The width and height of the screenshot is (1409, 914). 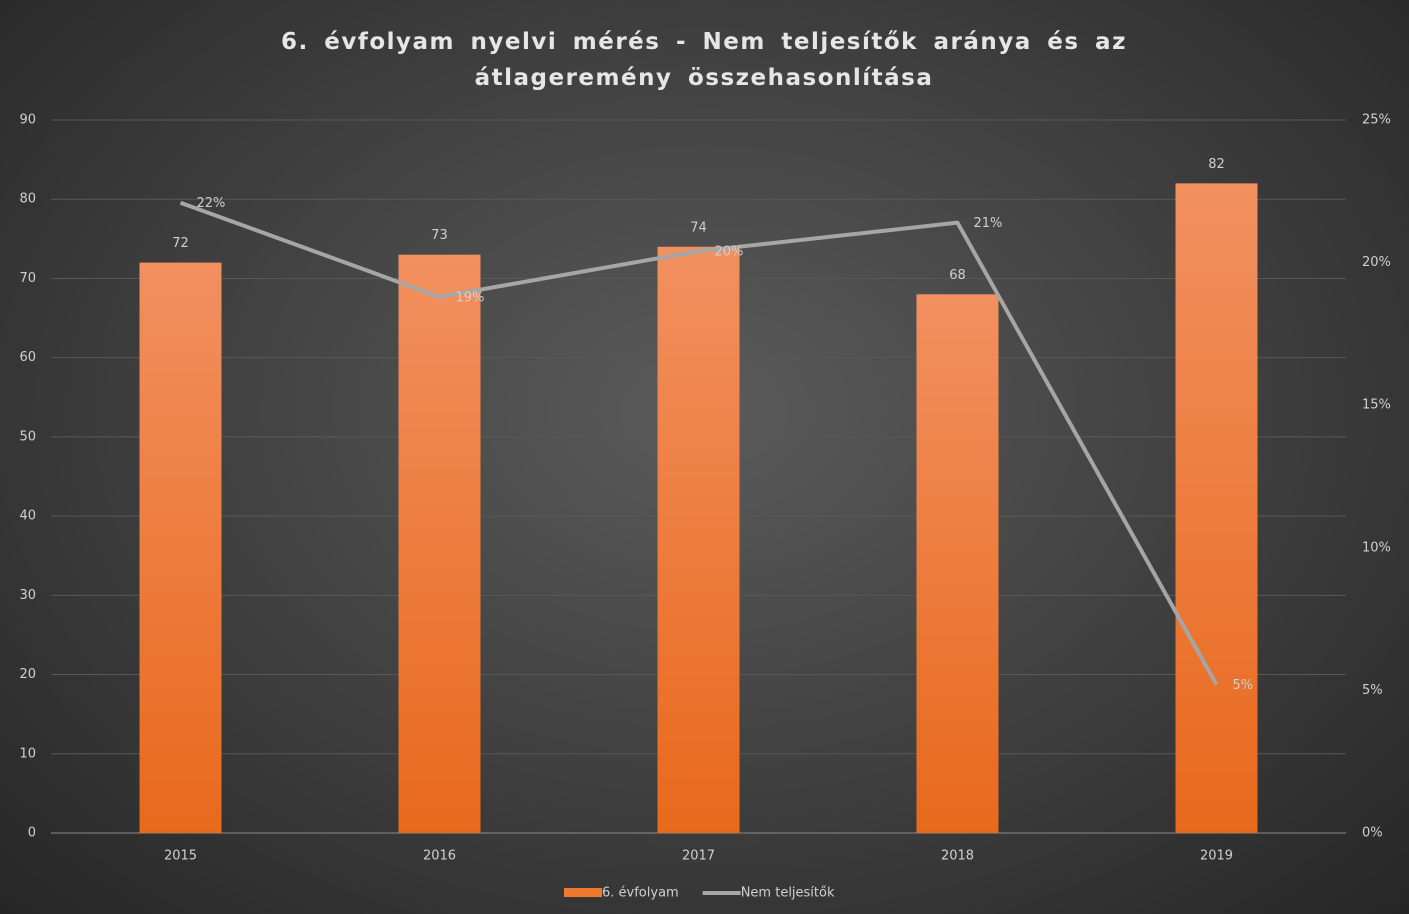 I want to click on y-tick-label: 80, so click(x=27, y=199).